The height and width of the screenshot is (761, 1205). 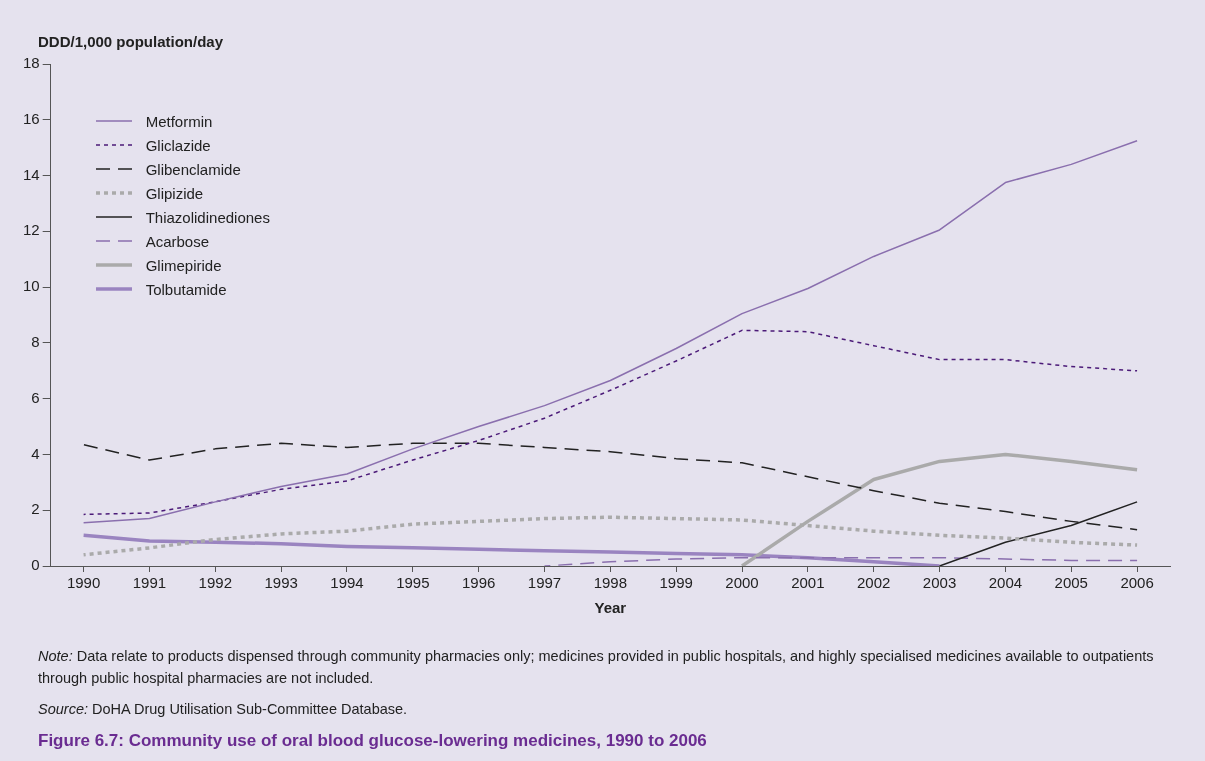 I want to click on line-series, so click(x=840, y=561).